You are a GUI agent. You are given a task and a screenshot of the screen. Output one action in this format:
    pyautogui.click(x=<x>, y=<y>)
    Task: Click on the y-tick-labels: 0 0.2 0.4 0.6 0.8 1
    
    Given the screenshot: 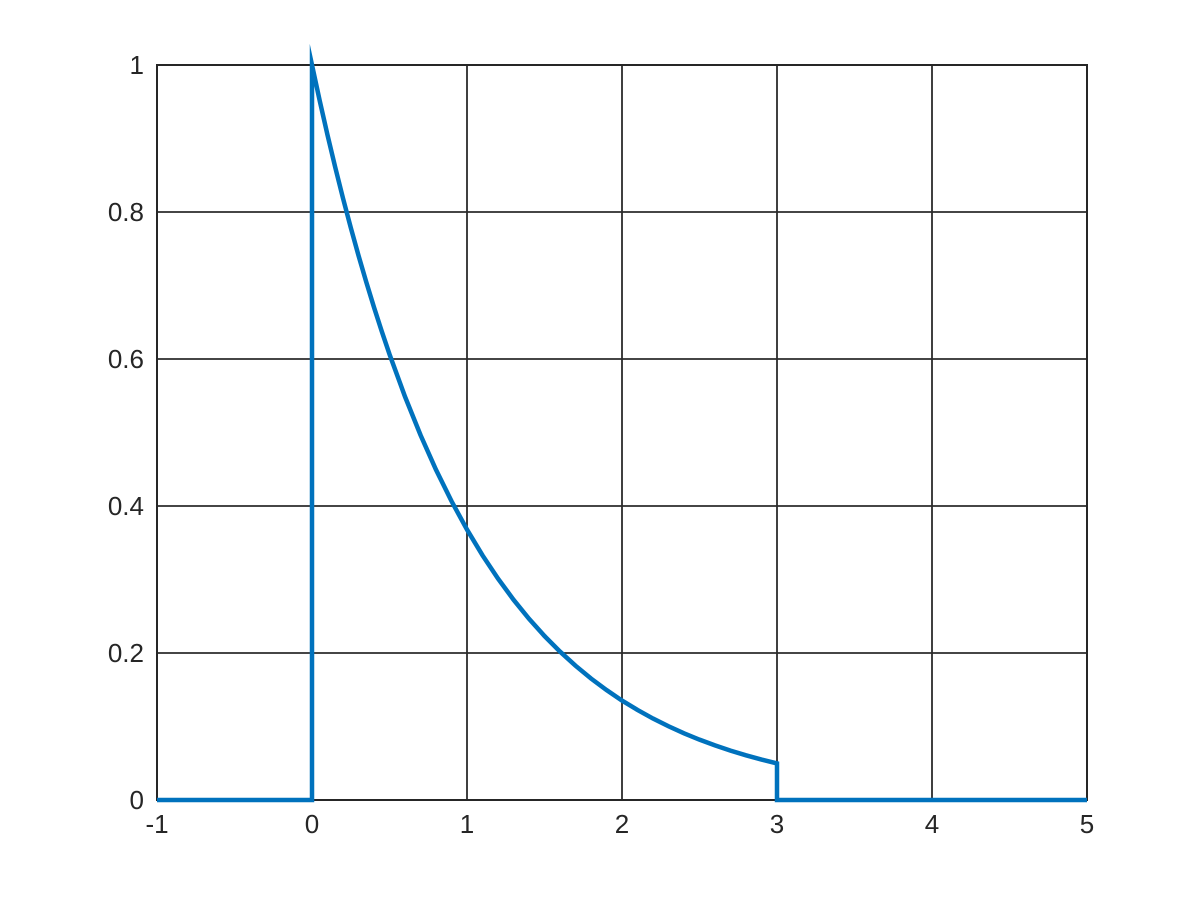 What is the action you would take?
    pyautogui.click(x=126, y=432)
    